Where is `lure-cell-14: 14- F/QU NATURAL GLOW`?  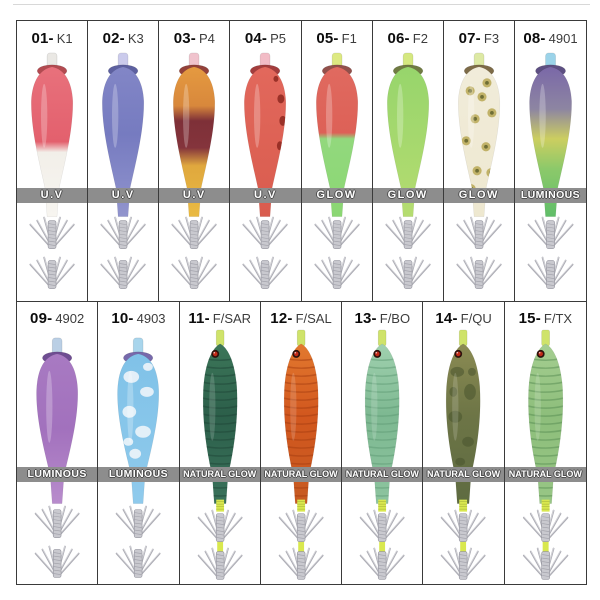 lure-cell-14: 14- F/QU NATURAL GLOW is located at coordinates (464, 442).